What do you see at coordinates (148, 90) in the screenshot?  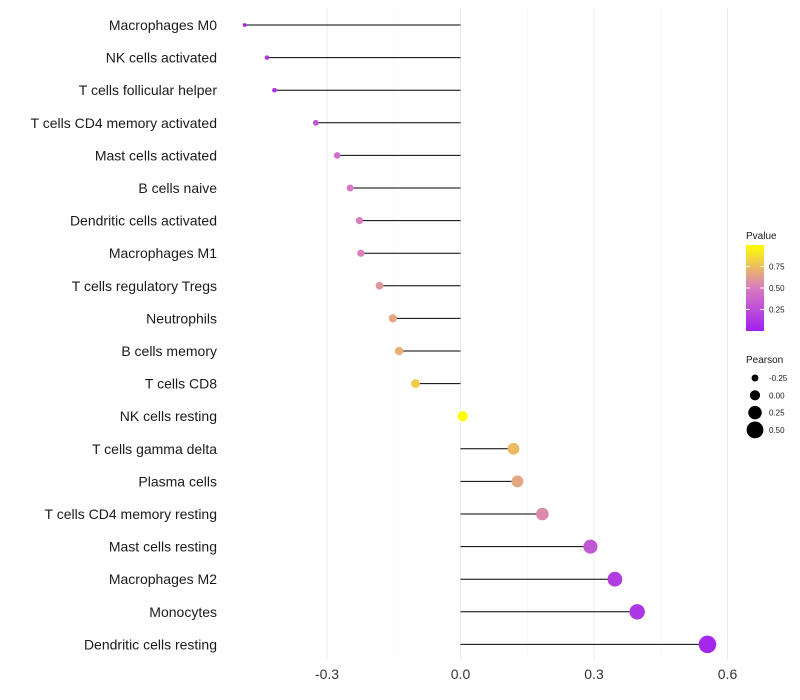 I see `category-label: T cells follicular helper` at bounding box center [148, 90].